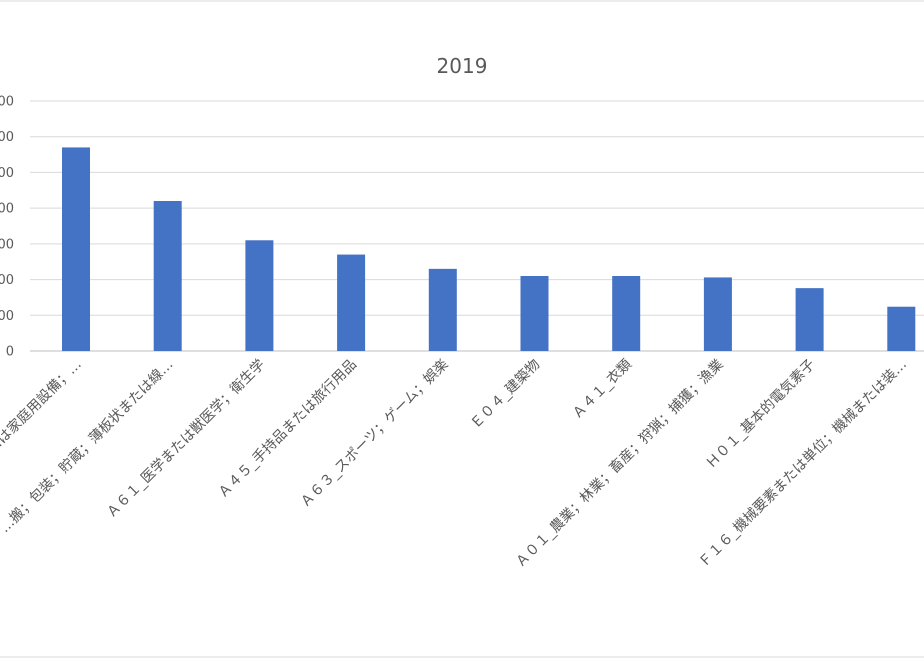  What do you see at coordinates (185, 439) in the screenshot?
I see `x-tick-label: Ａ６１_医学または獣医学；衛生学` at bounding box center [185, 439].